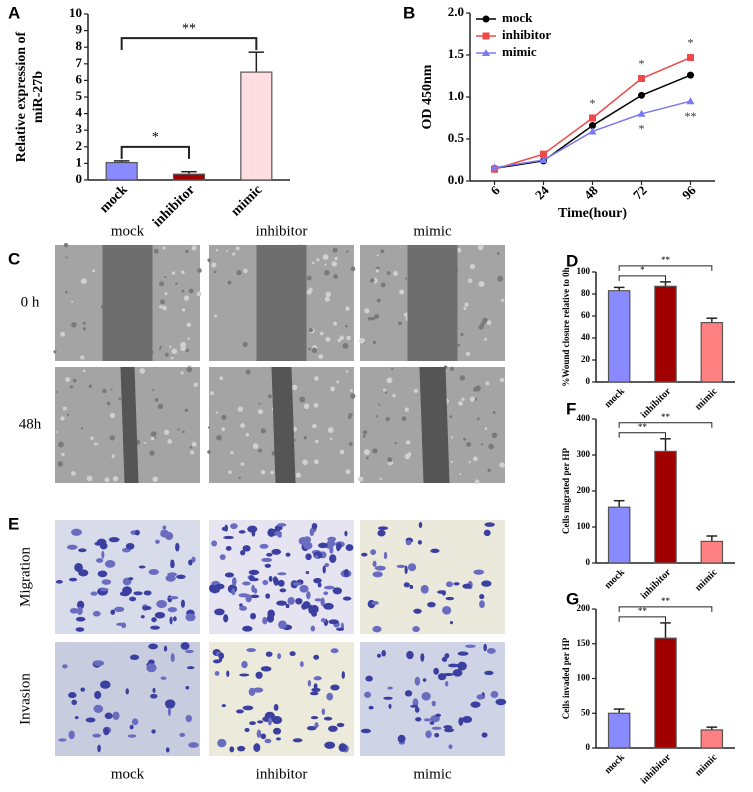 The height and width of the screenshot is (792, 753). What do you see at coordinates (79, 145) in the screenshot?
I see `y-tick-label: 2` at bounding box center [79, 145].